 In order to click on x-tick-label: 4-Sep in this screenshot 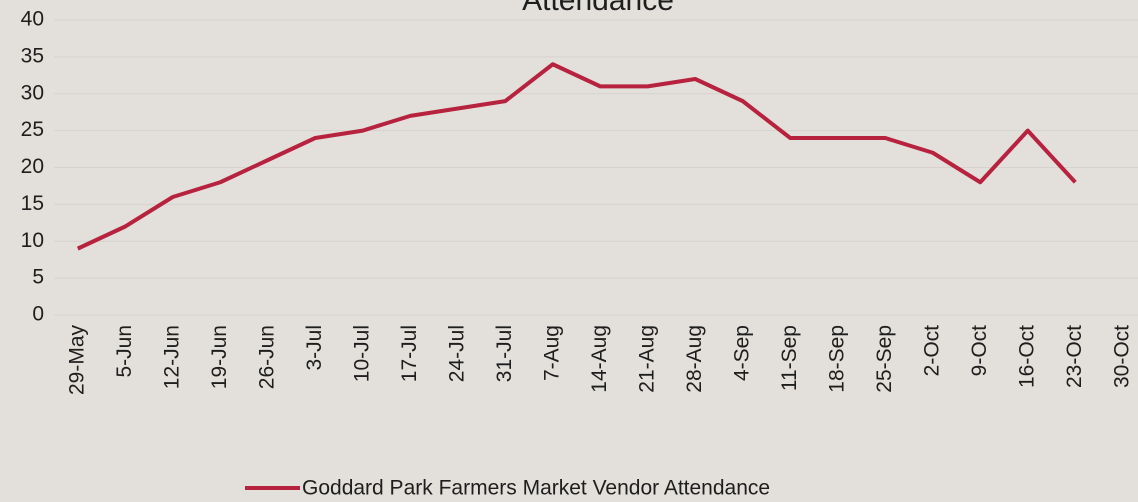, I will do `click(741, 353)`.